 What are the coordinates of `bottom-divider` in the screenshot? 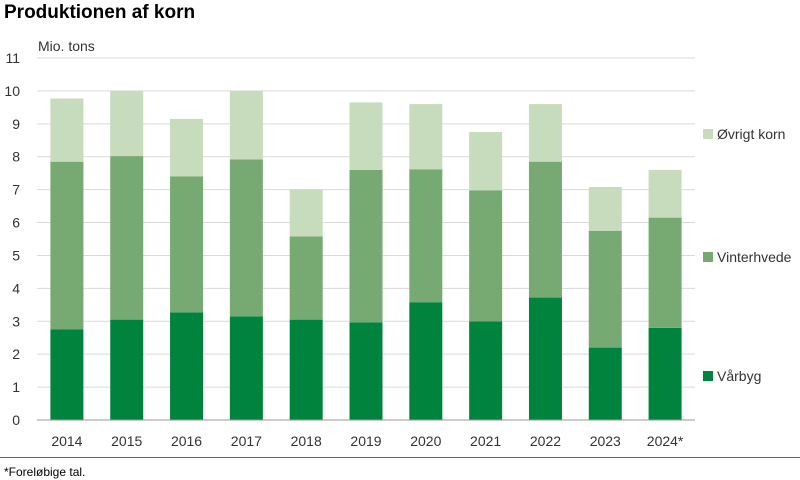 It's located at (400, 457).